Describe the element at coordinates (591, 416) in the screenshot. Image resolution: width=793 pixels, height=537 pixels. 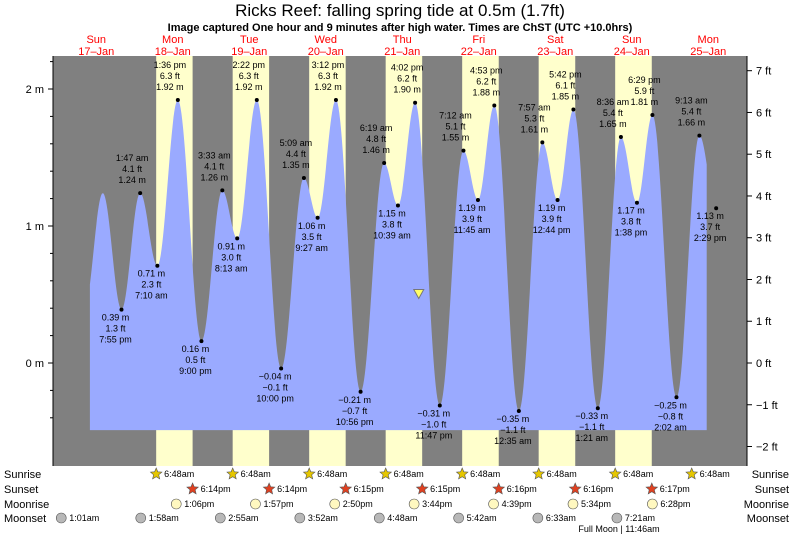
I see `tide-label: −0.33 m` at that location.